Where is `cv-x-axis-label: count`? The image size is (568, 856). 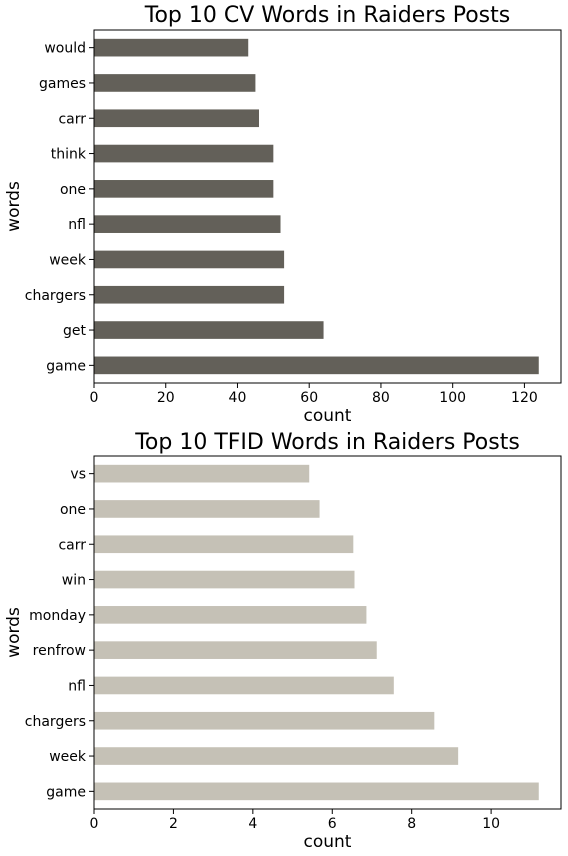 cv-x-axis-label: count is located at coordinates (328, 416).